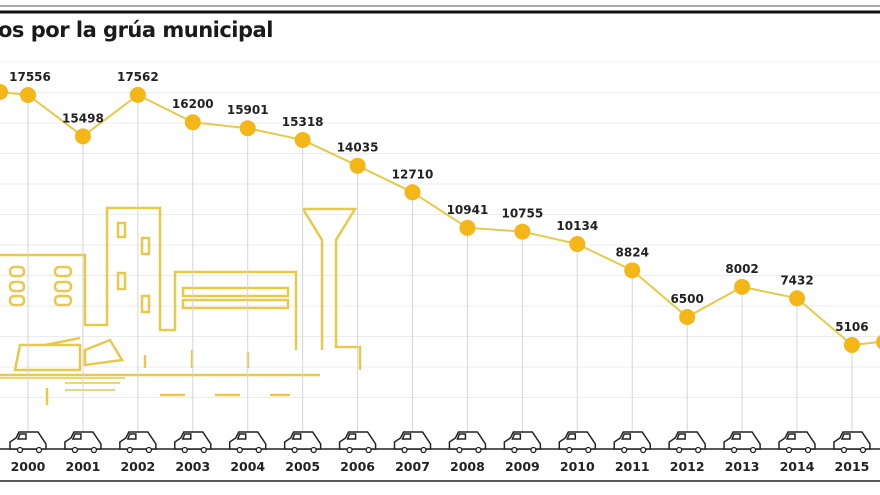 The width and height of the screenshot is (880, 495). What do you see at coordinates (522, 214) in the screenshot?
I see `data-label: 10755` at bounding box center [522, 214].